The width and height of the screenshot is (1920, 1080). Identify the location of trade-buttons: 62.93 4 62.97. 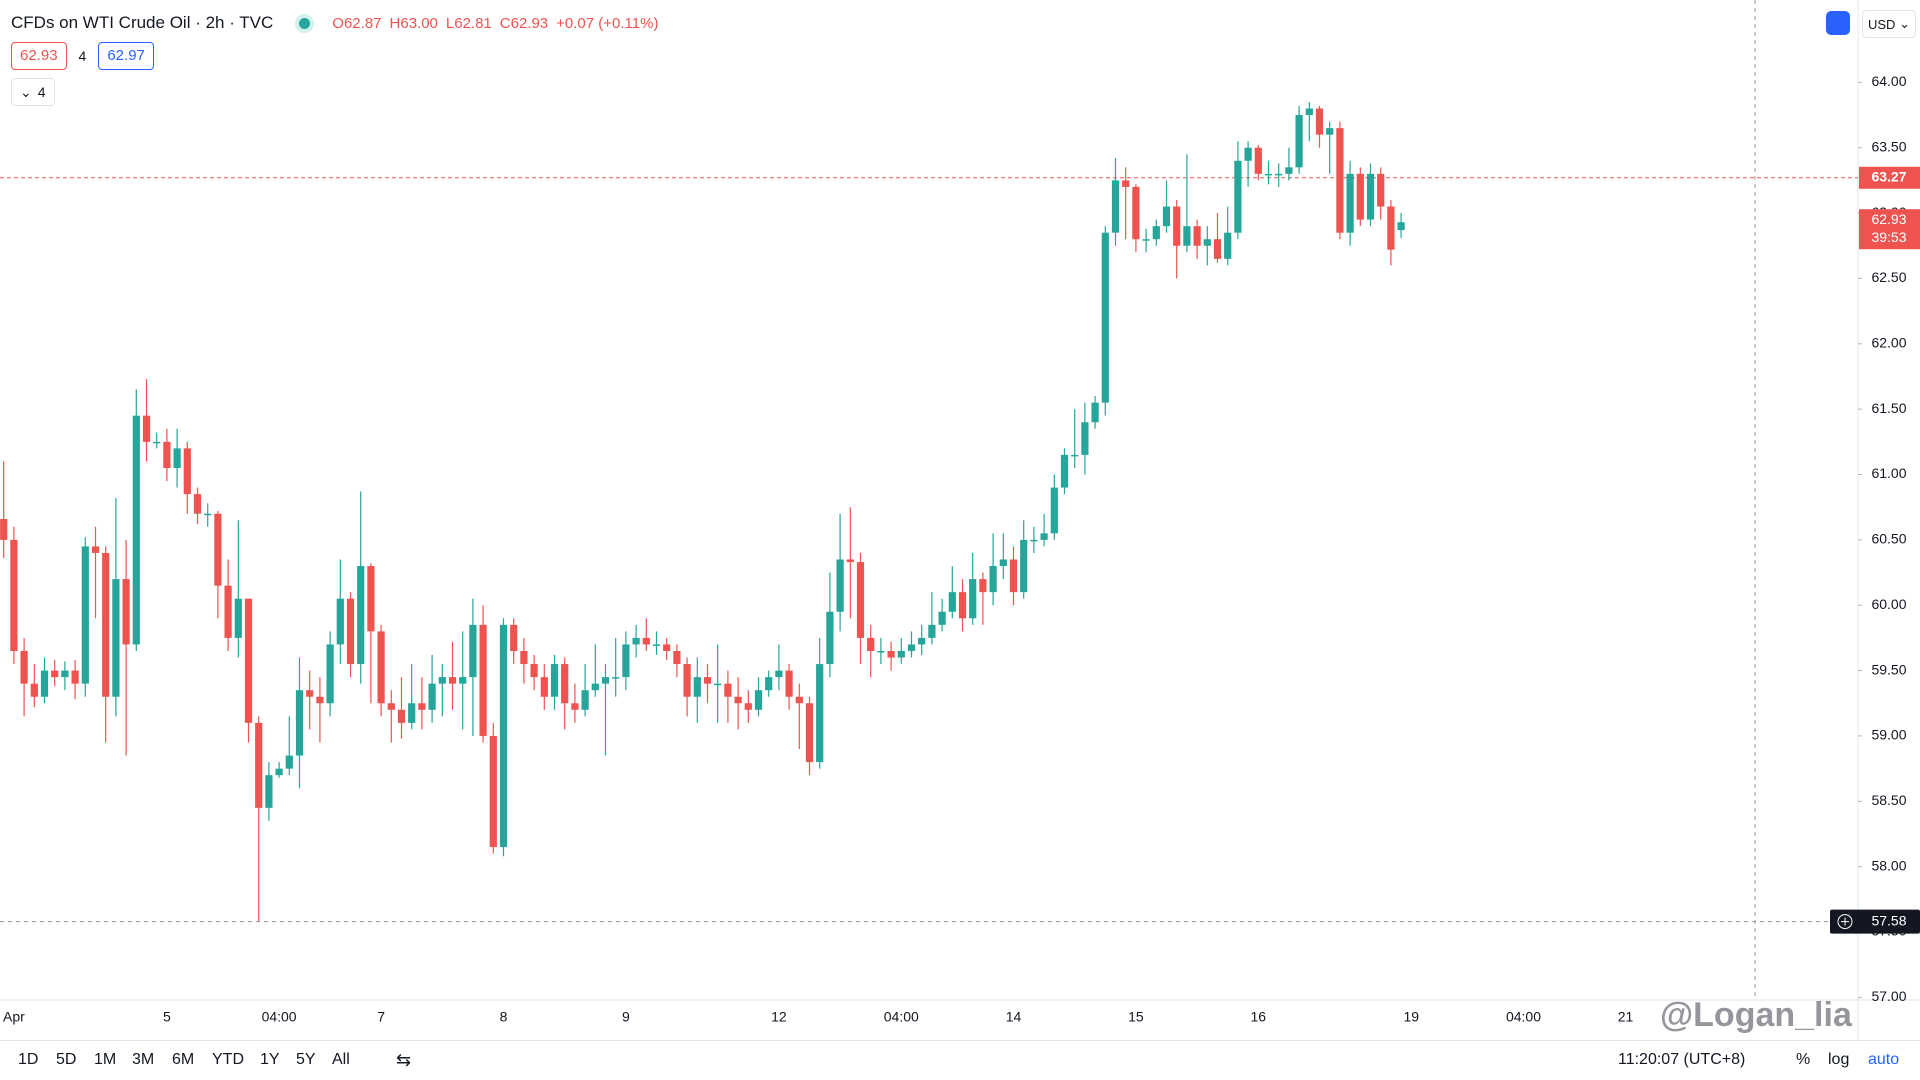
(82, 56).